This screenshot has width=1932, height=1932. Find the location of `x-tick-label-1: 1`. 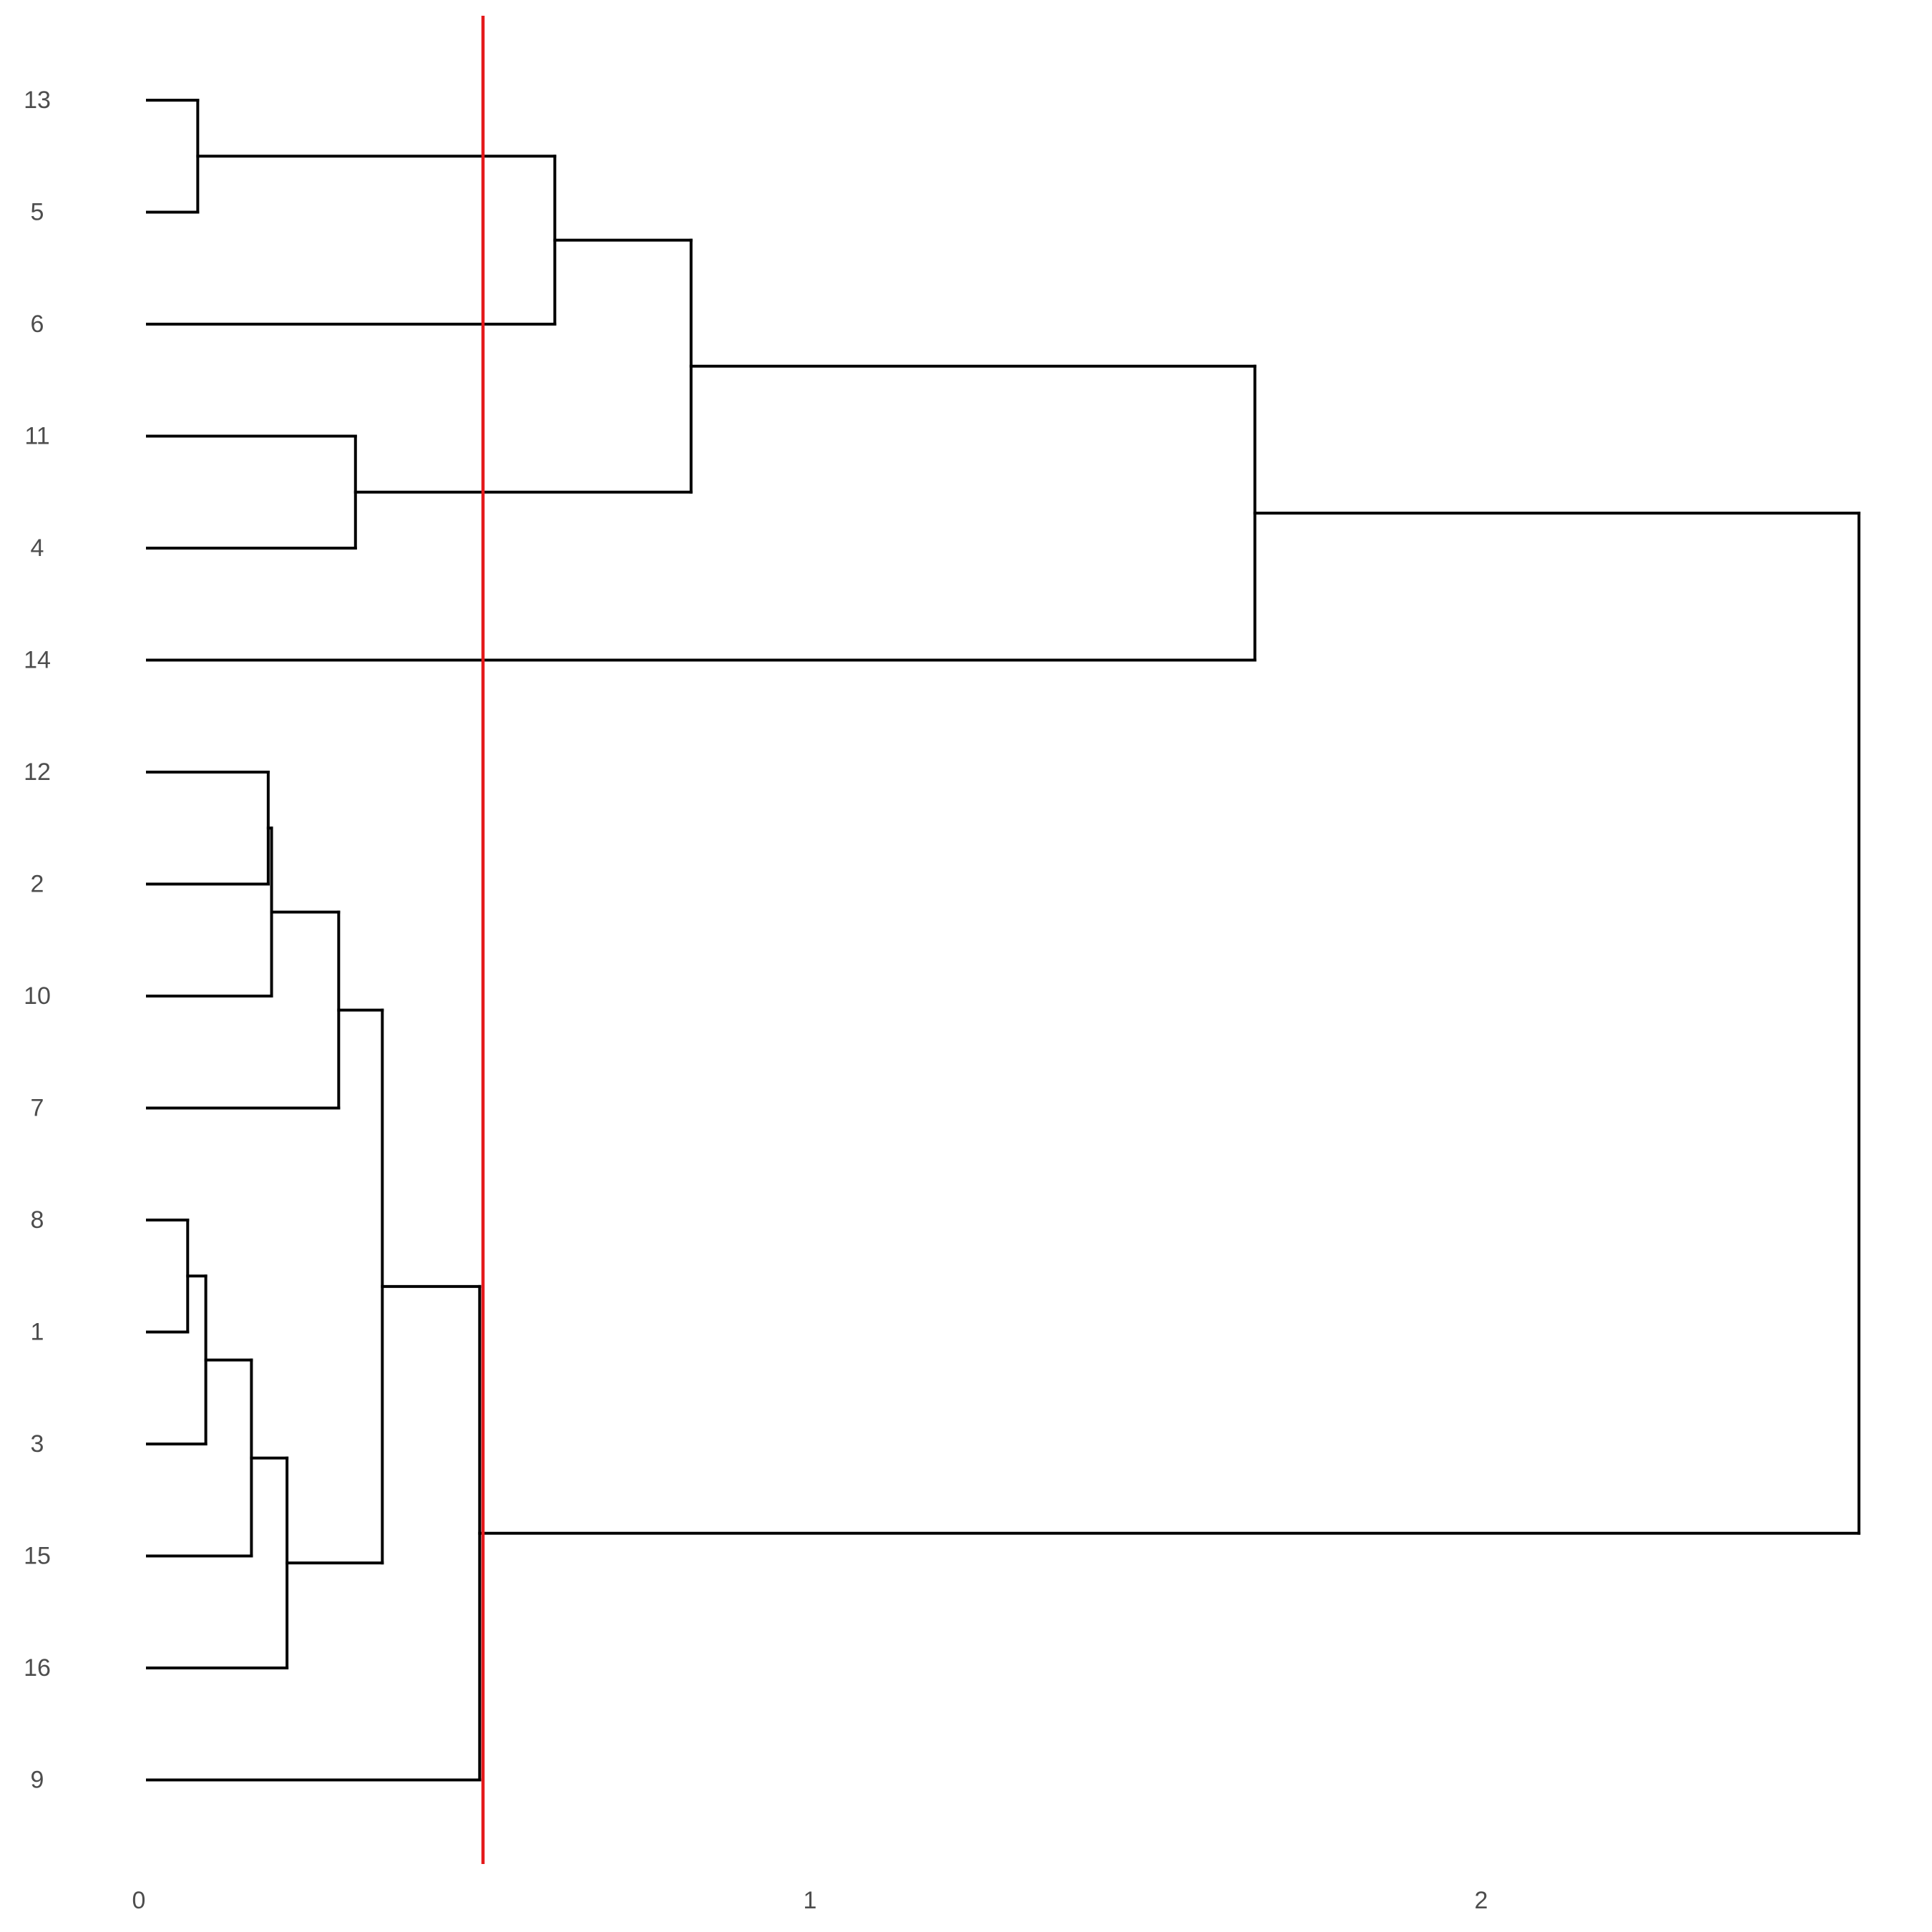

x-tick-label-1: 1 is located at coordinates (810, 1900).